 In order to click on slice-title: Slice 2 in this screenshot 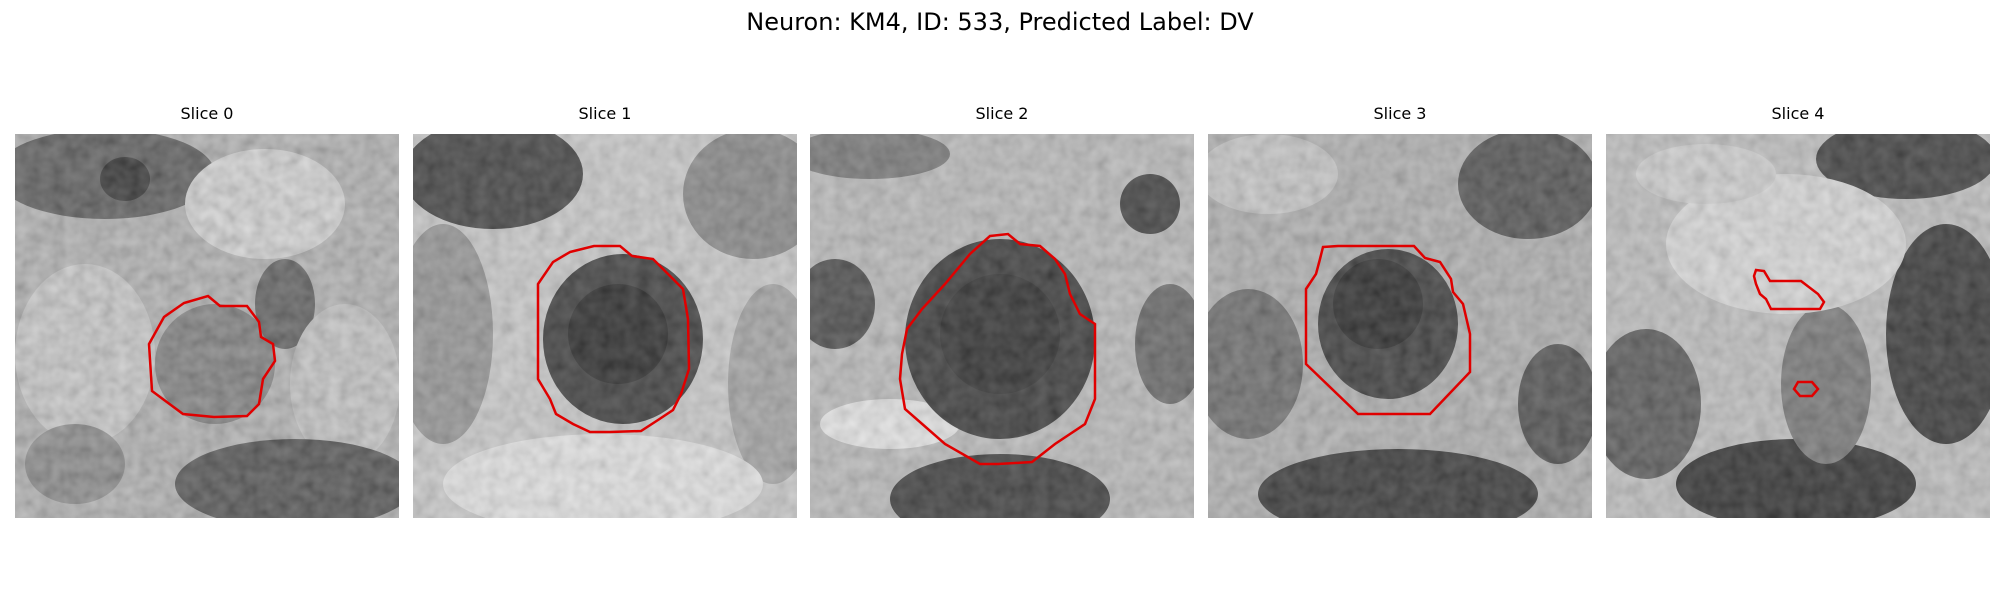, I will do `click(1002, 113)`.